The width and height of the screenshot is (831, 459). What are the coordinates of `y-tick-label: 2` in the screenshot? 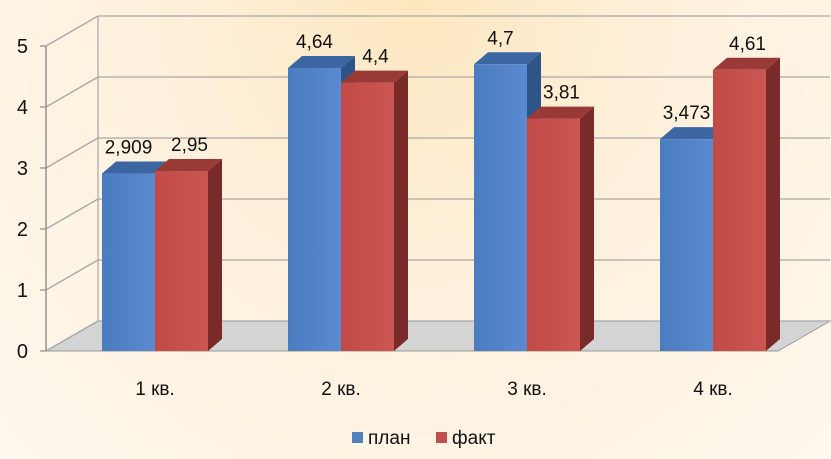 It's located at (22, 230).